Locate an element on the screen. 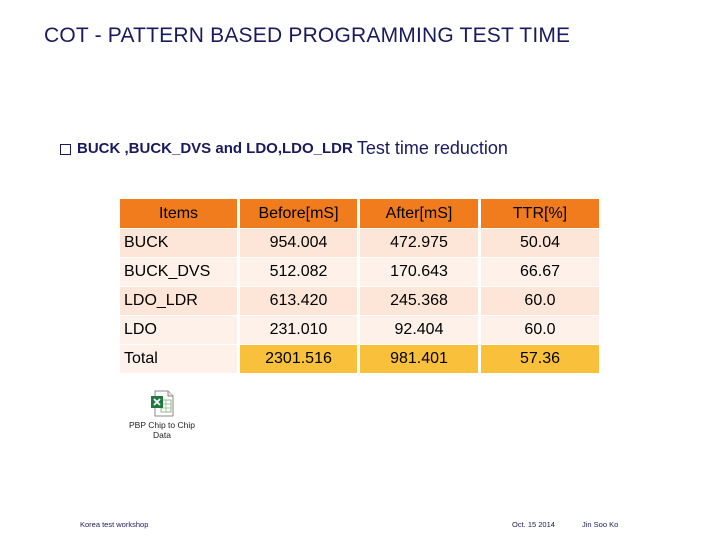  table-row: BUCK_DVS 512.082 170.643 66.67 is located at coordinates (359, 271).